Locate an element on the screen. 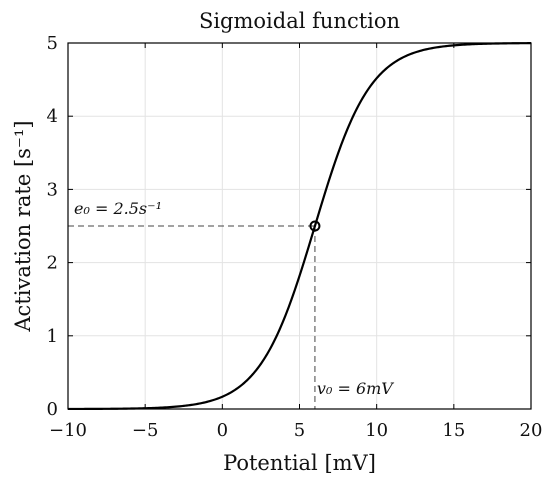 The width and height of the screenshot is (550, 482). y-tick-label: 3 is located at coordinates (52, 189).